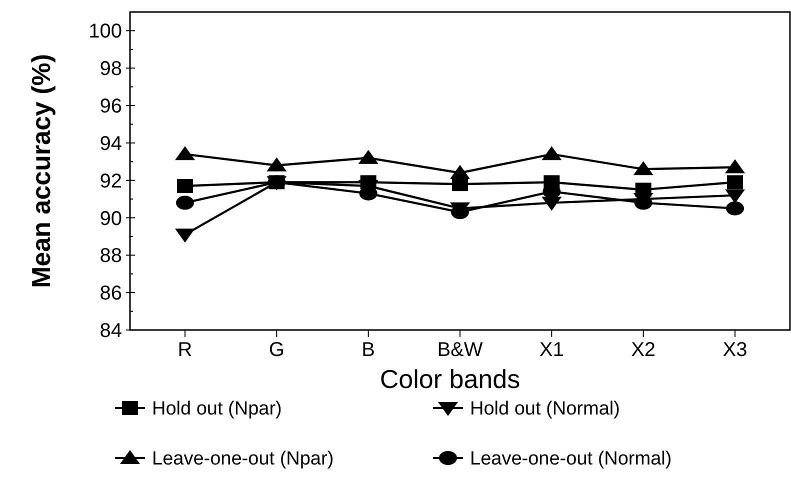  What do you see at coordinates (460, 350) in the screenshot?
I see `x-tick-label: B&W` at bounding box center [460, 350].